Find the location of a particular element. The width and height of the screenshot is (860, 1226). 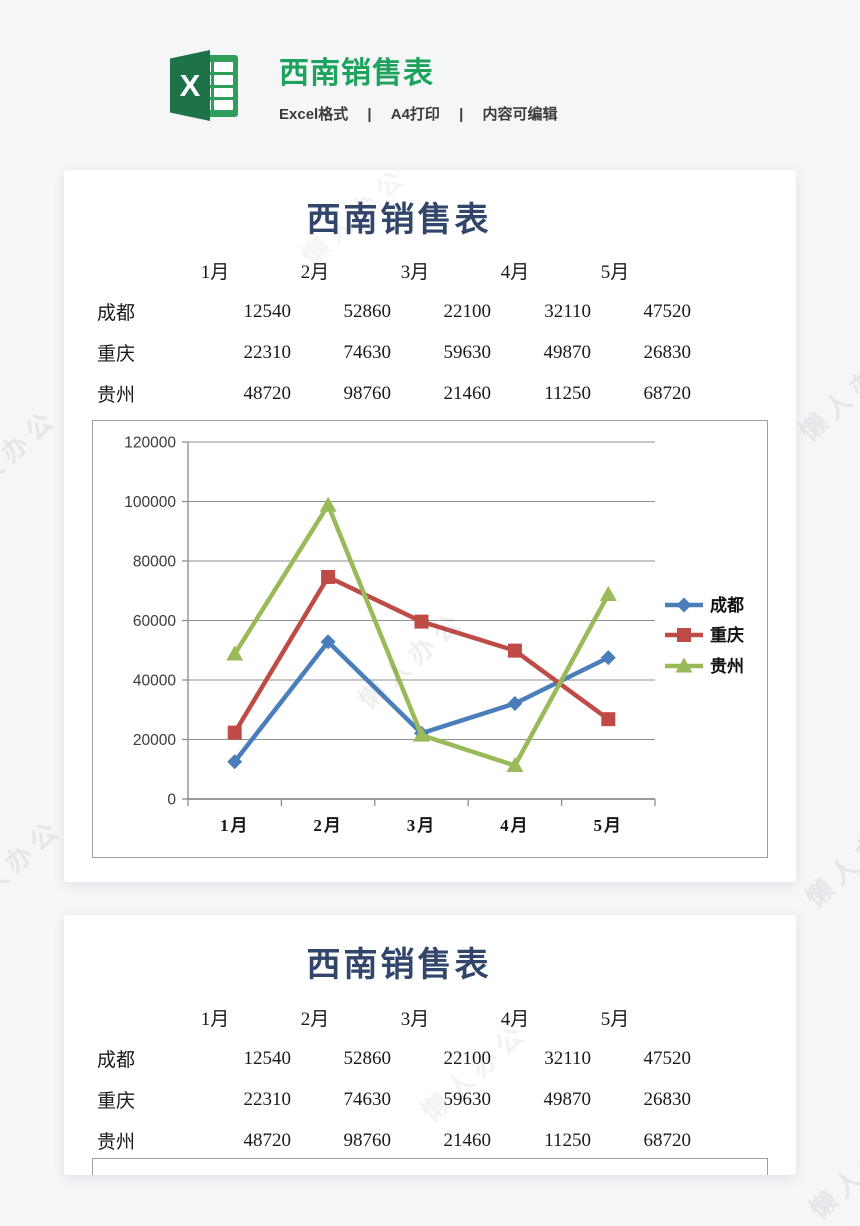

meta-format: Excel格式 is located at coordinates (314, 114).